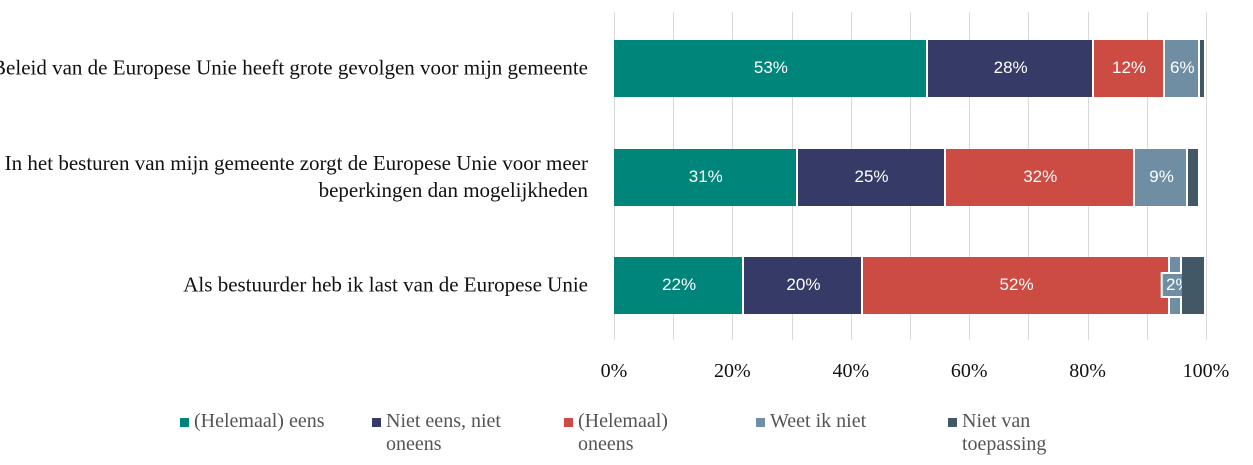 This screenshot has width=1253, height=465. I want to click on value-label: 20%, so click(803, 284).